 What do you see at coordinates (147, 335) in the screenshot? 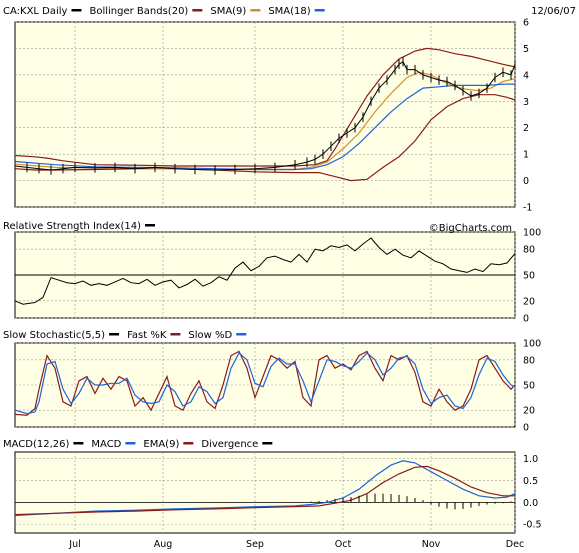
I see `legend-entry: Fast %K` at bounding box center [147, 335].